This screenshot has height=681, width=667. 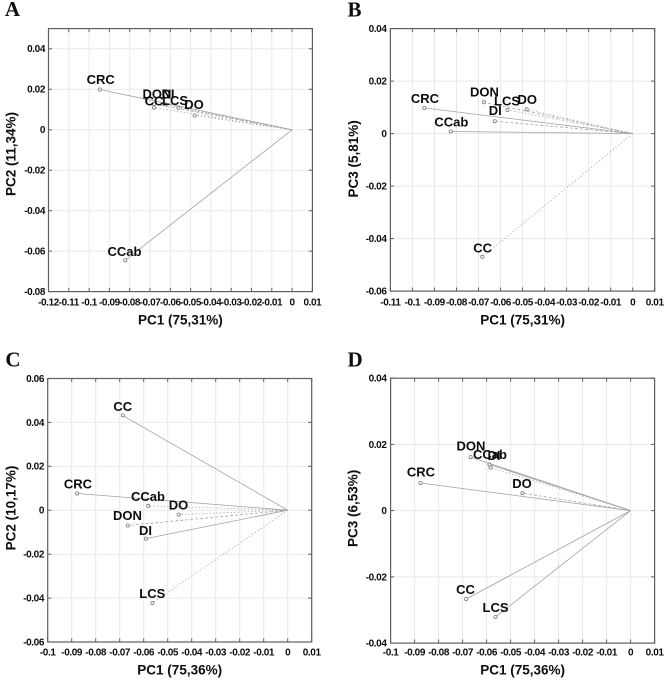 What do you see at coordinates (11, 154) in the screenshot?
I see `svg-text: PC2 (11,34%)` at bounding box center [11, 154].